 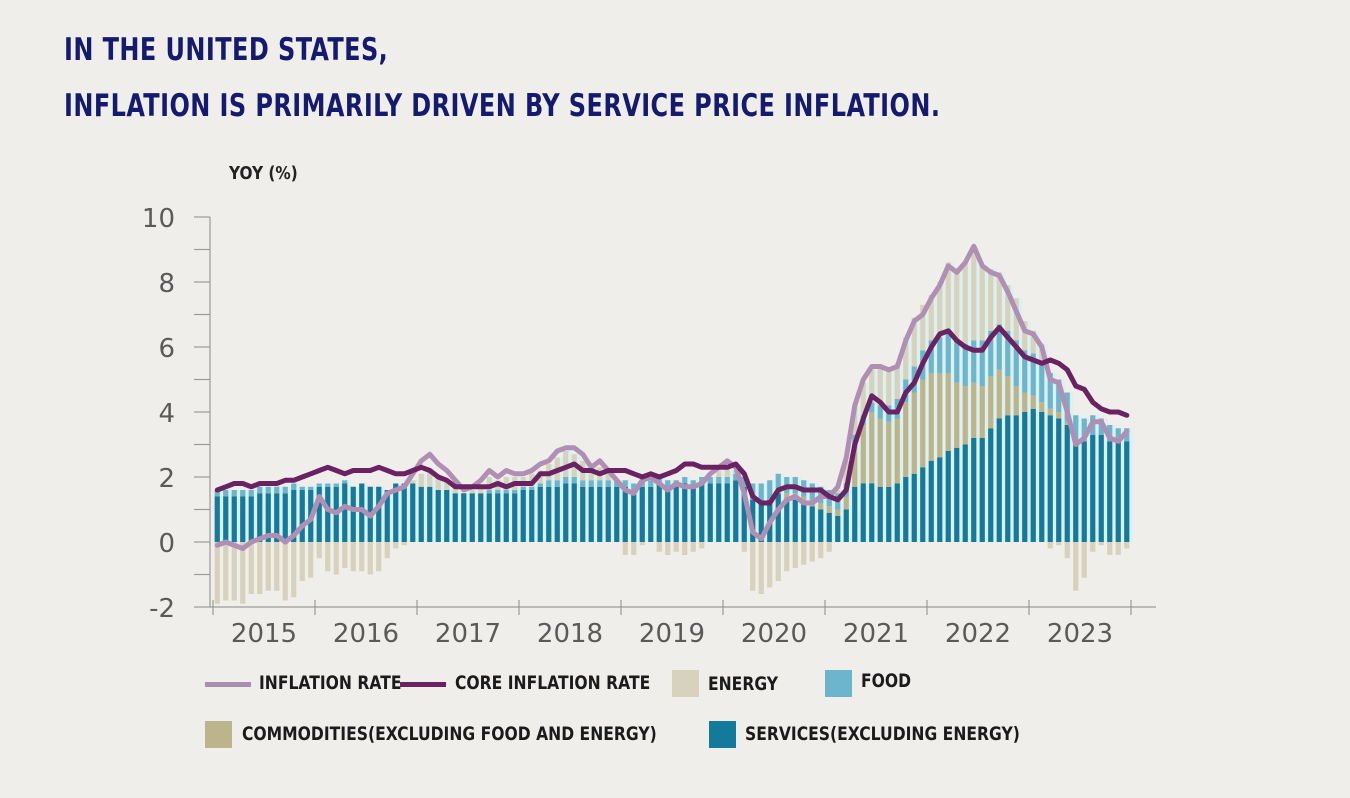 I want to click on x-tick-label: 2020, so click(x=774, y=634).